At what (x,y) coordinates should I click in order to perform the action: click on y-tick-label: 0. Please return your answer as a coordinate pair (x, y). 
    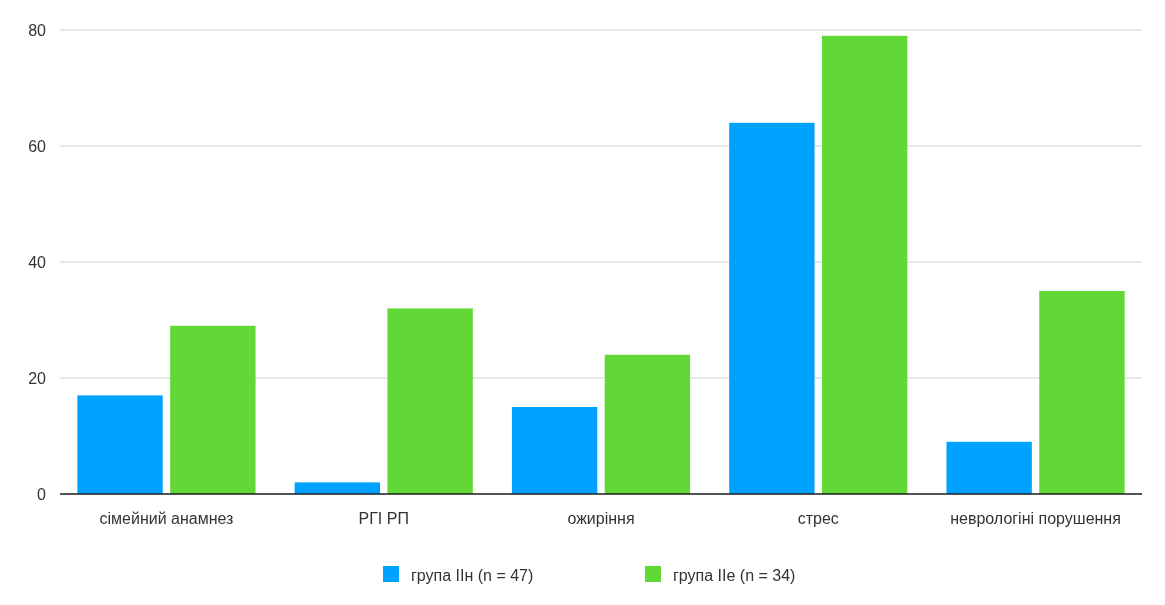
    Looking at the image, I should click on (42, 494).